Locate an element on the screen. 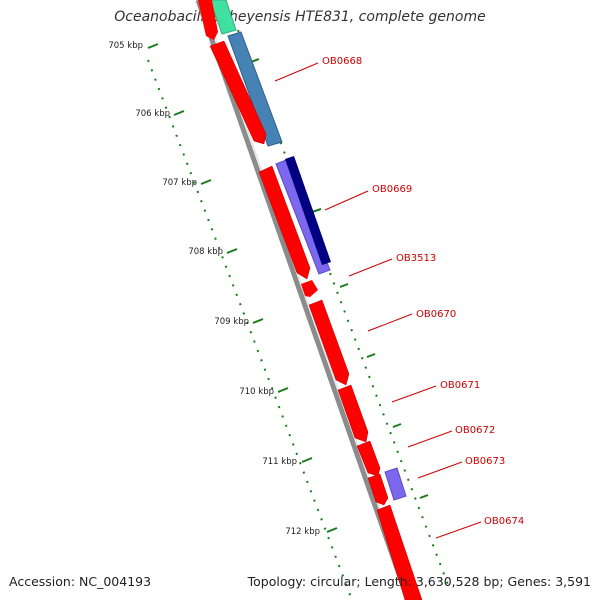 The image size is (600, 600). gene-label: OB0671 is located at coordinates (460, 385).